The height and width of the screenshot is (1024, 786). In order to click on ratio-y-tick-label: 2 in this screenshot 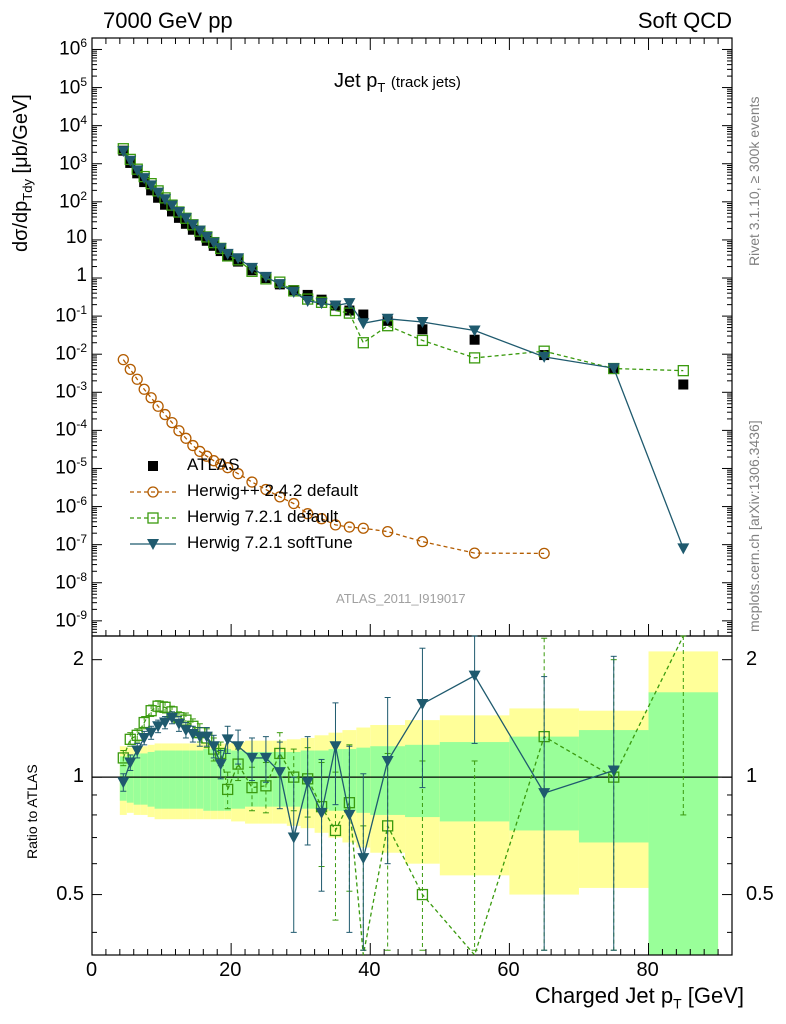, I will do `click(78, 658)`.